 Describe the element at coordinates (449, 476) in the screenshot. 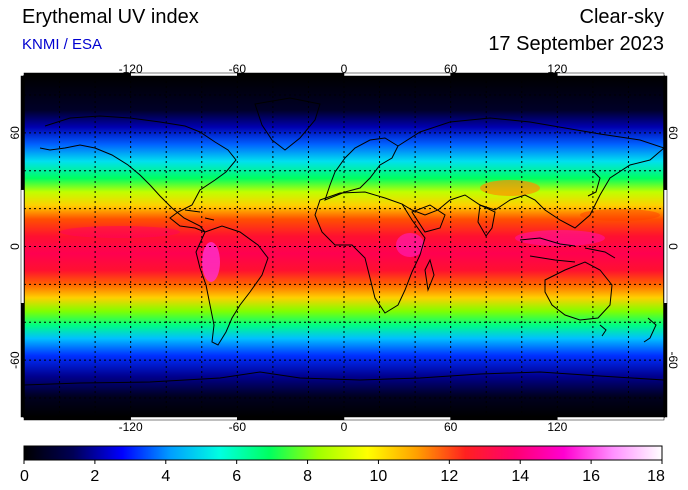

I see `colorbar-tick-label: 12` at that location.